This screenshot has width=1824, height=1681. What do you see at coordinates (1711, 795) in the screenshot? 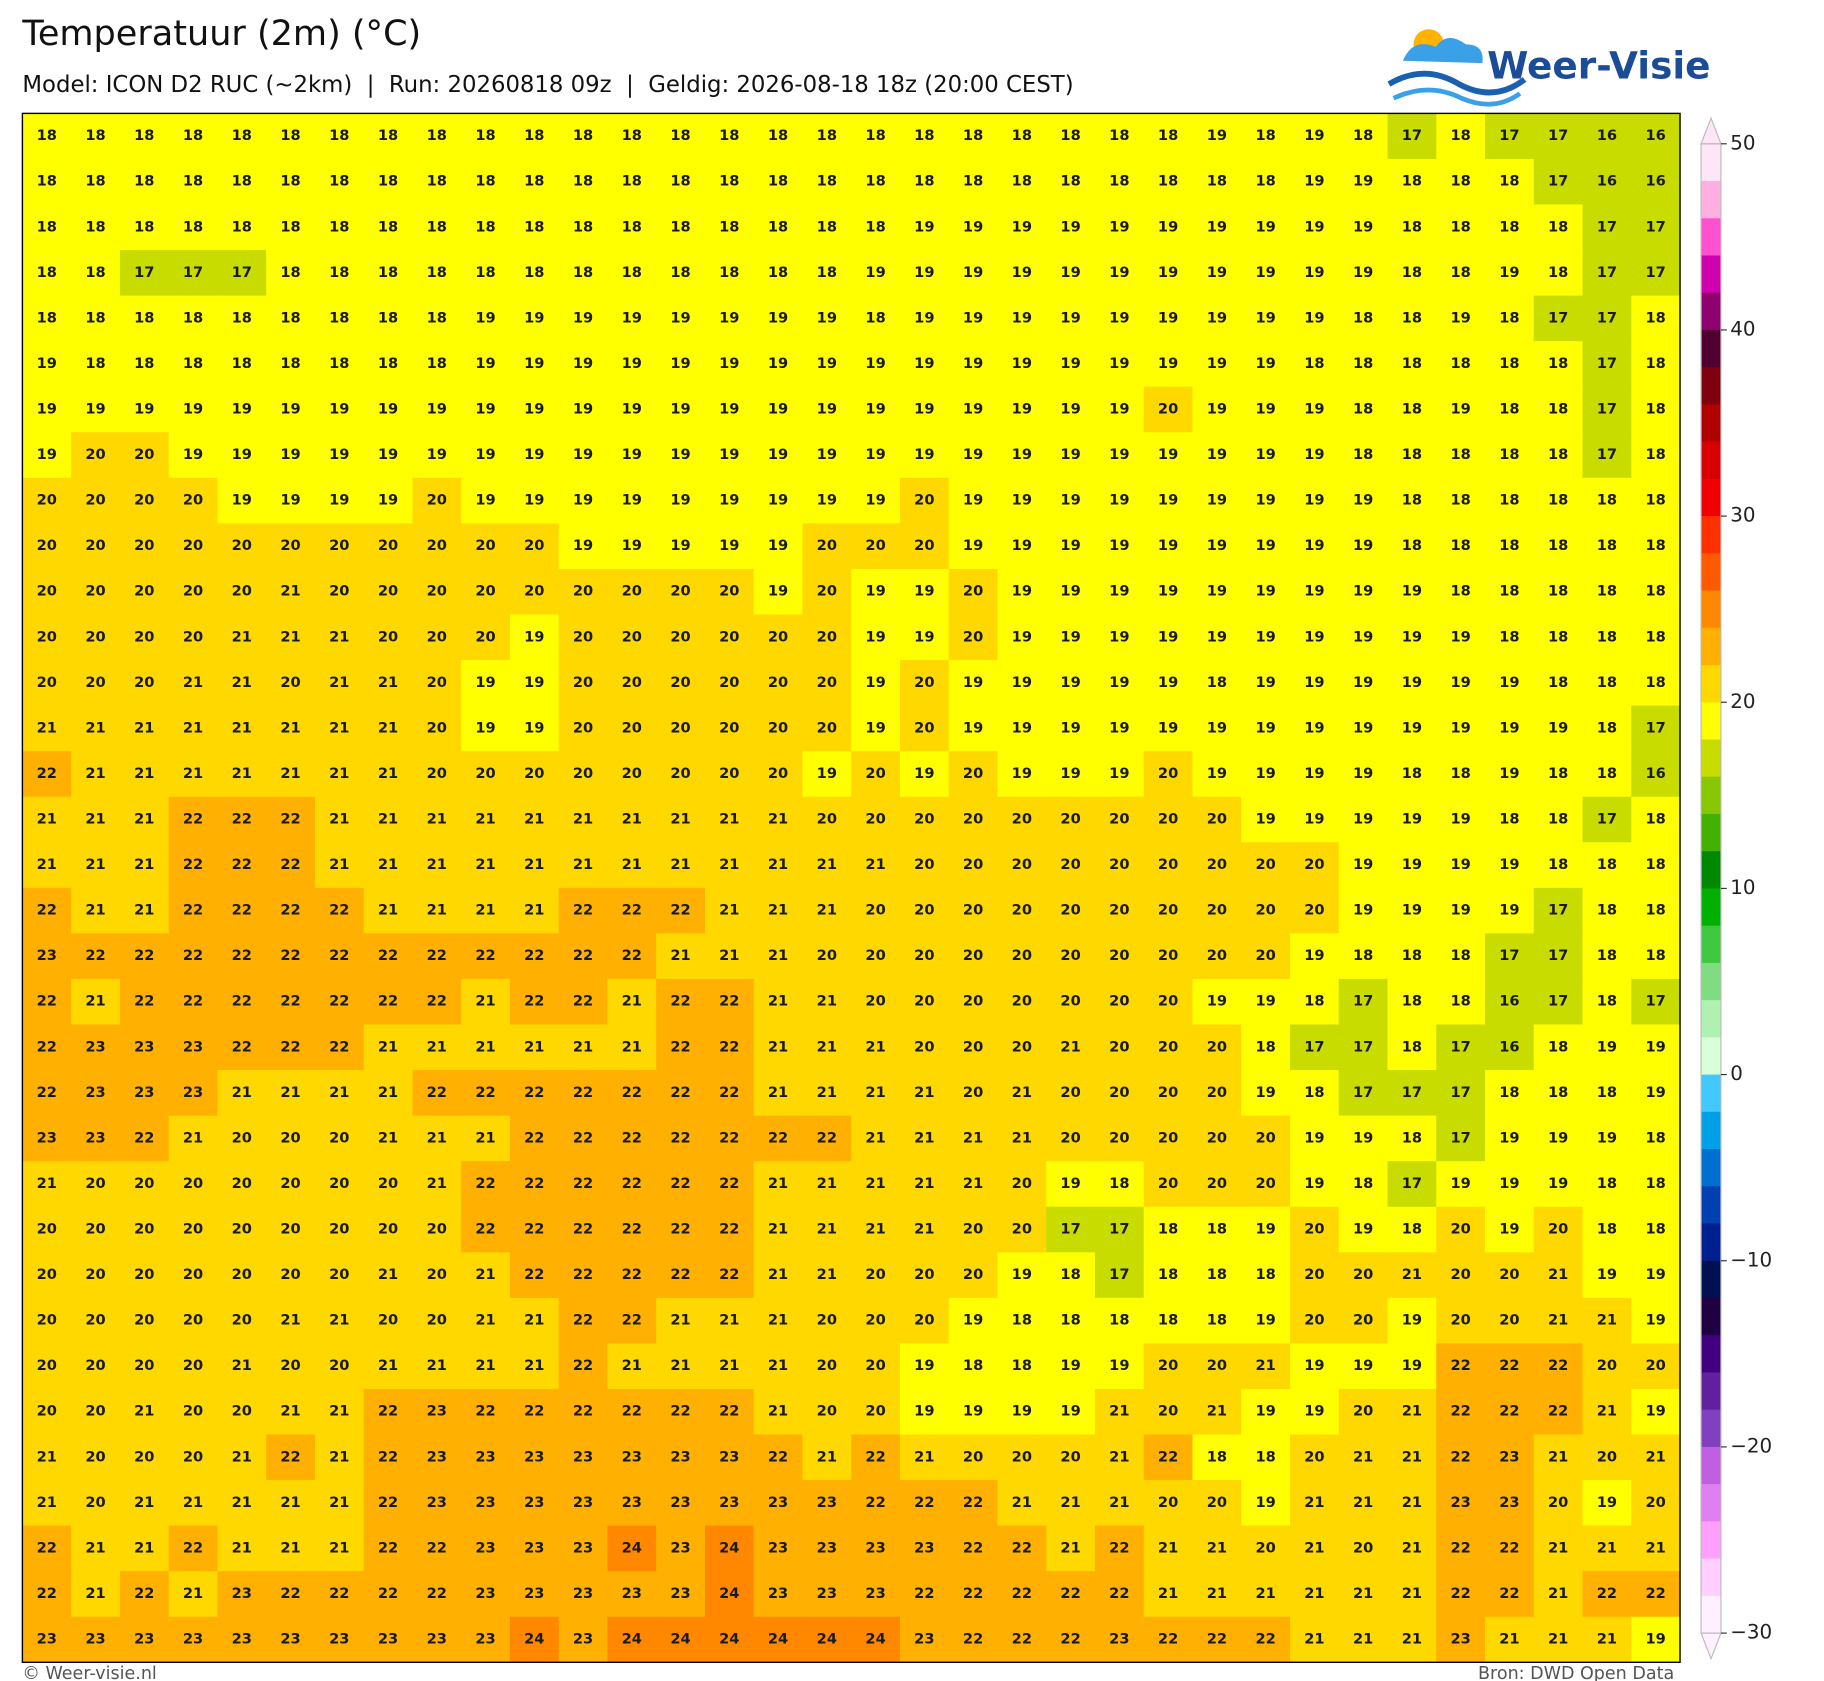
I see `colorbar-band` at bounding box center [1711, 795].